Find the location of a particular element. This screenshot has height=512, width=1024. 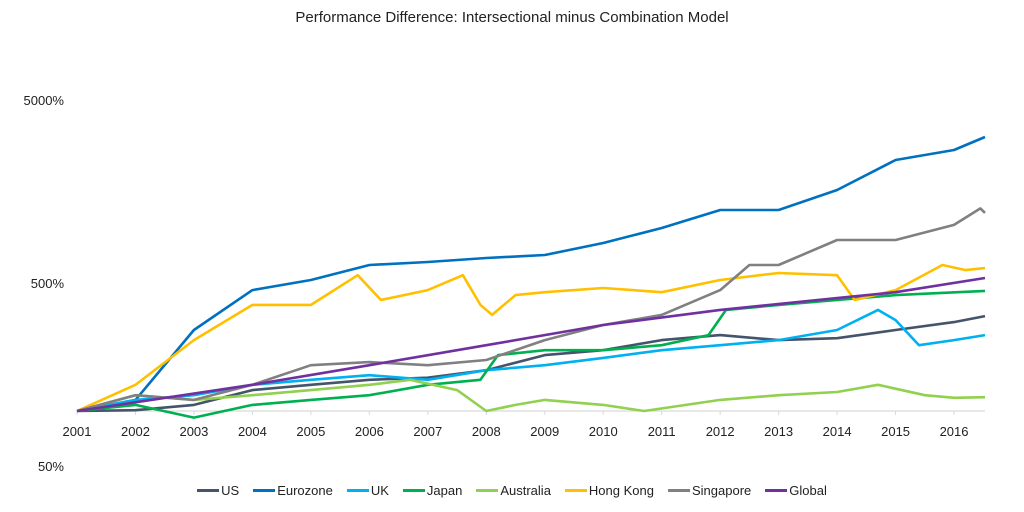

x-tick-label: 2014 is located at coordinates (837, 431).